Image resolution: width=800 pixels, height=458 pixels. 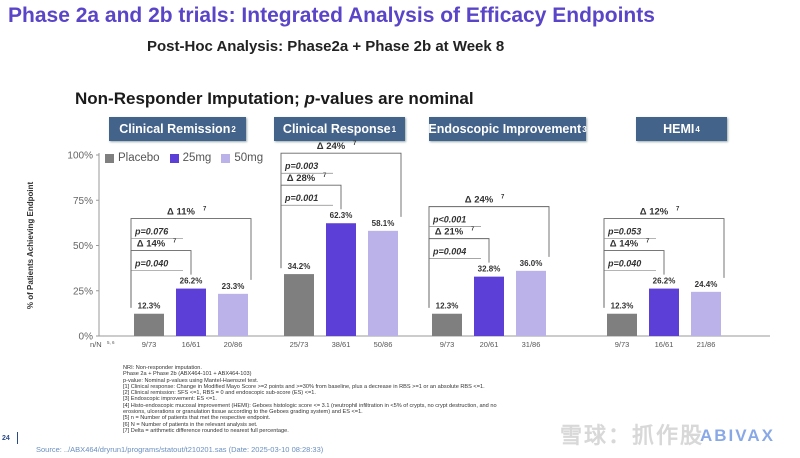 What do you see at coordinates (479, 200) in the screenshot?
I see `delta-label: Δ 24%` at bounding box center [479, 200].